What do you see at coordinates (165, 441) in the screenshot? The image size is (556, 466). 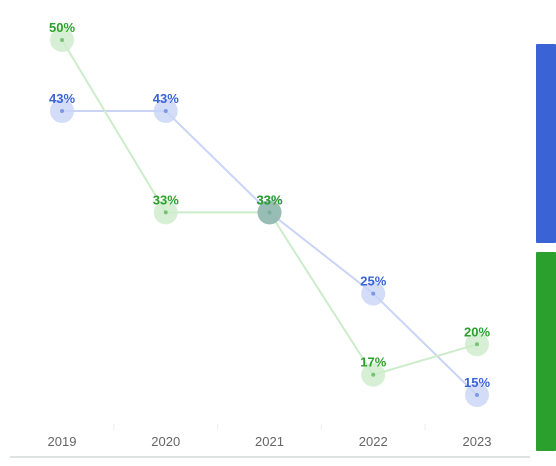 I see `x-tick-label: 2020` at bounding box center [165, 441].